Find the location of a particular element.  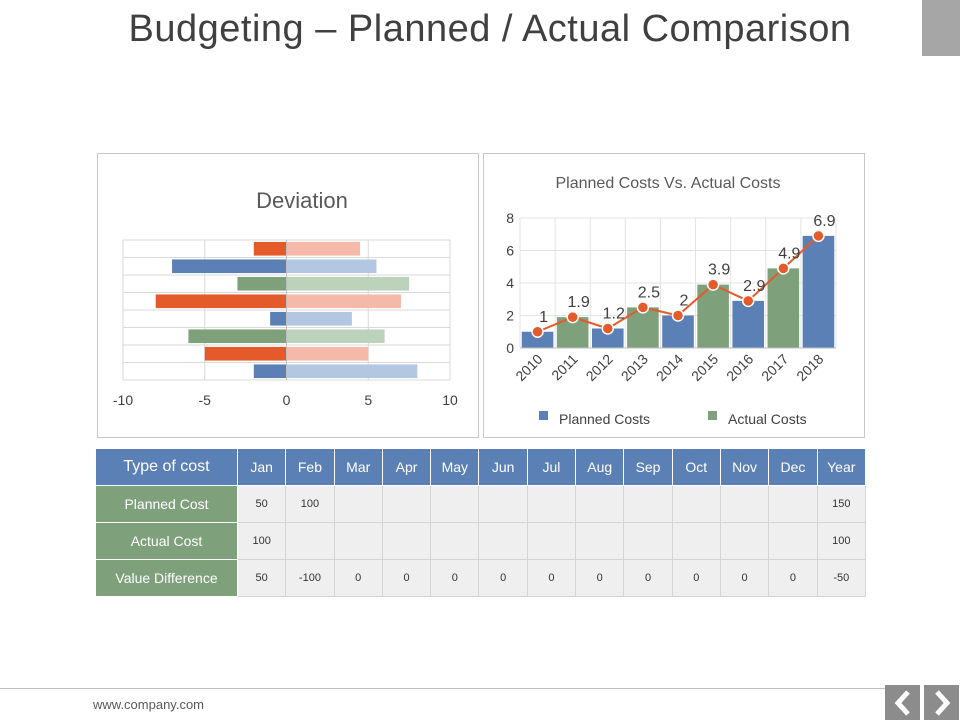

previous-slide-button is located at coordinates (902, 702).